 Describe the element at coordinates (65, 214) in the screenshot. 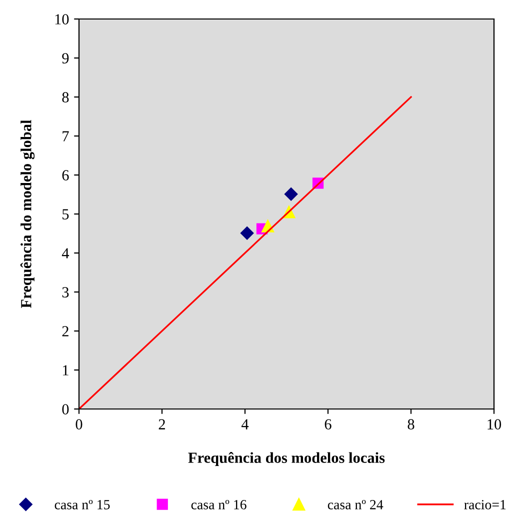

I see `y-tick-label: 5` at that location.